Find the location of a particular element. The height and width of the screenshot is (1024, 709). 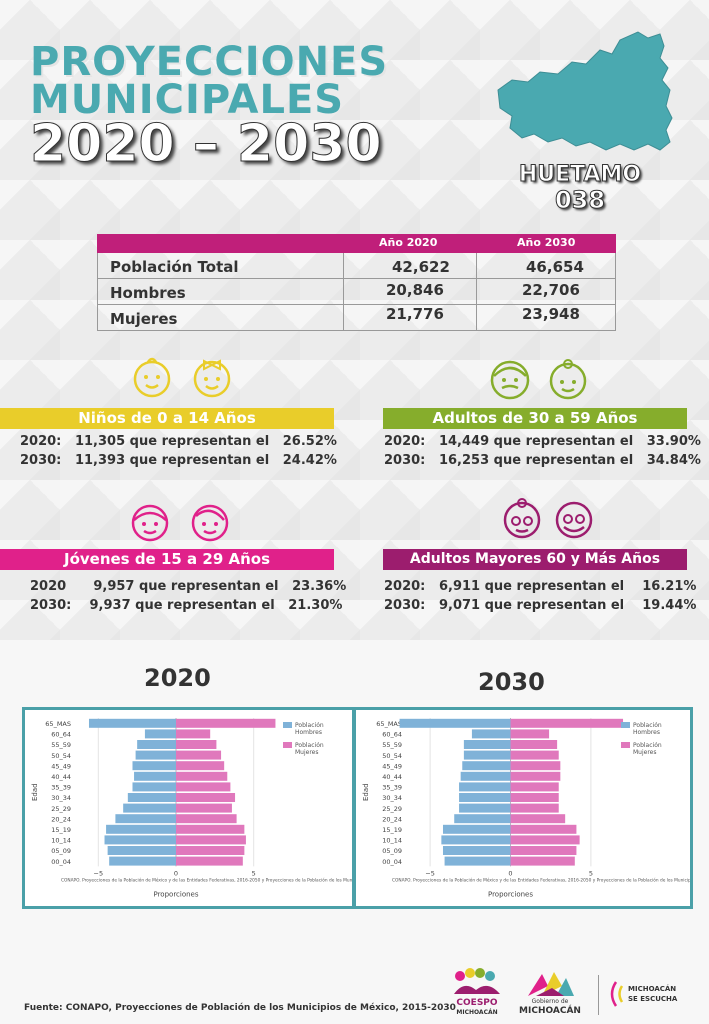

band-ninos: Niños de 0 a 14 Años is located at coordinates (167, 418).